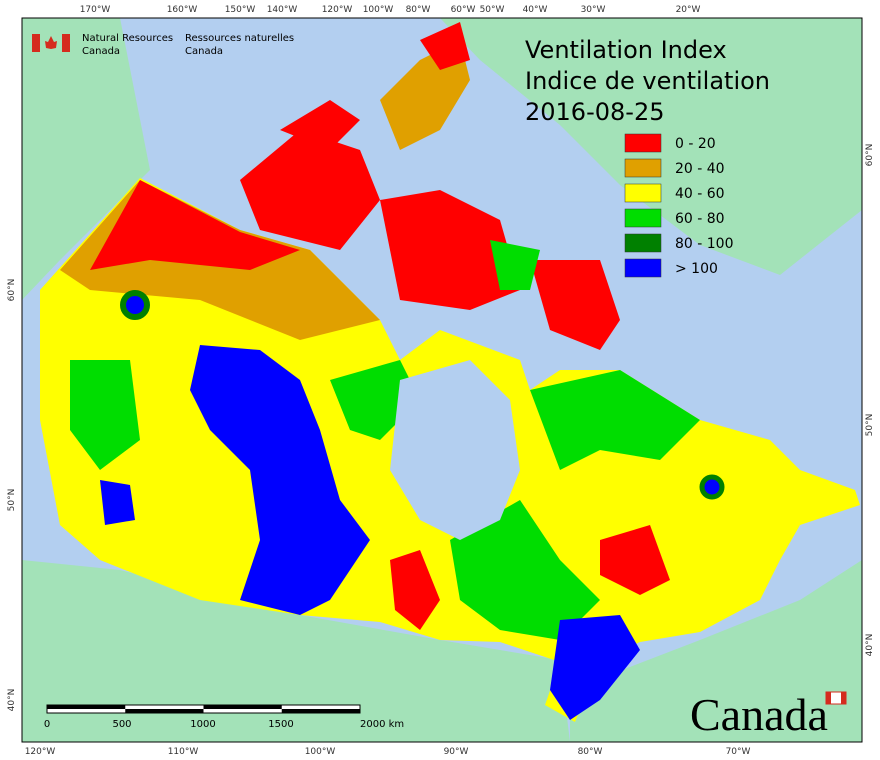 This screenshot has width=880, height=760. I want to click on scale-label: 1500, so click(280, 724).